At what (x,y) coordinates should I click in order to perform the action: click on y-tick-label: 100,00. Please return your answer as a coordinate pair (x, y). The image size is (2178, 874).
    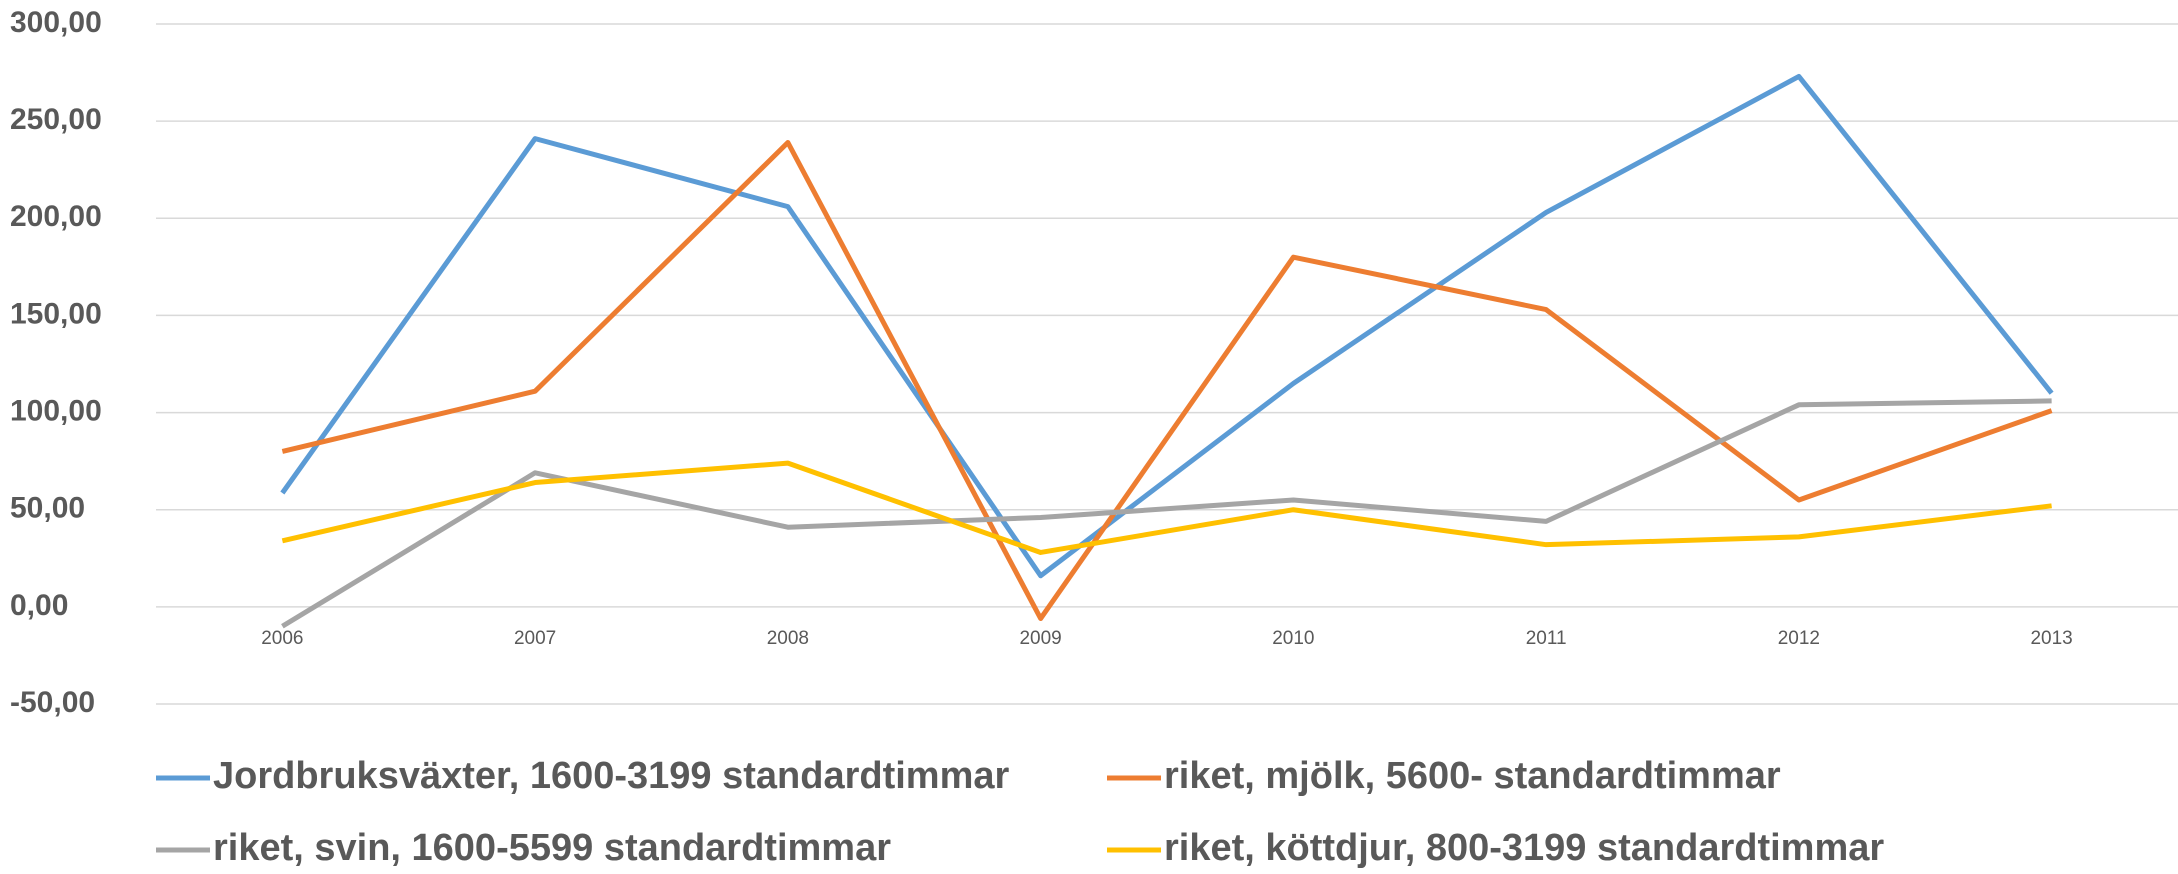
    Looking at the image, I should click on (56, 410).